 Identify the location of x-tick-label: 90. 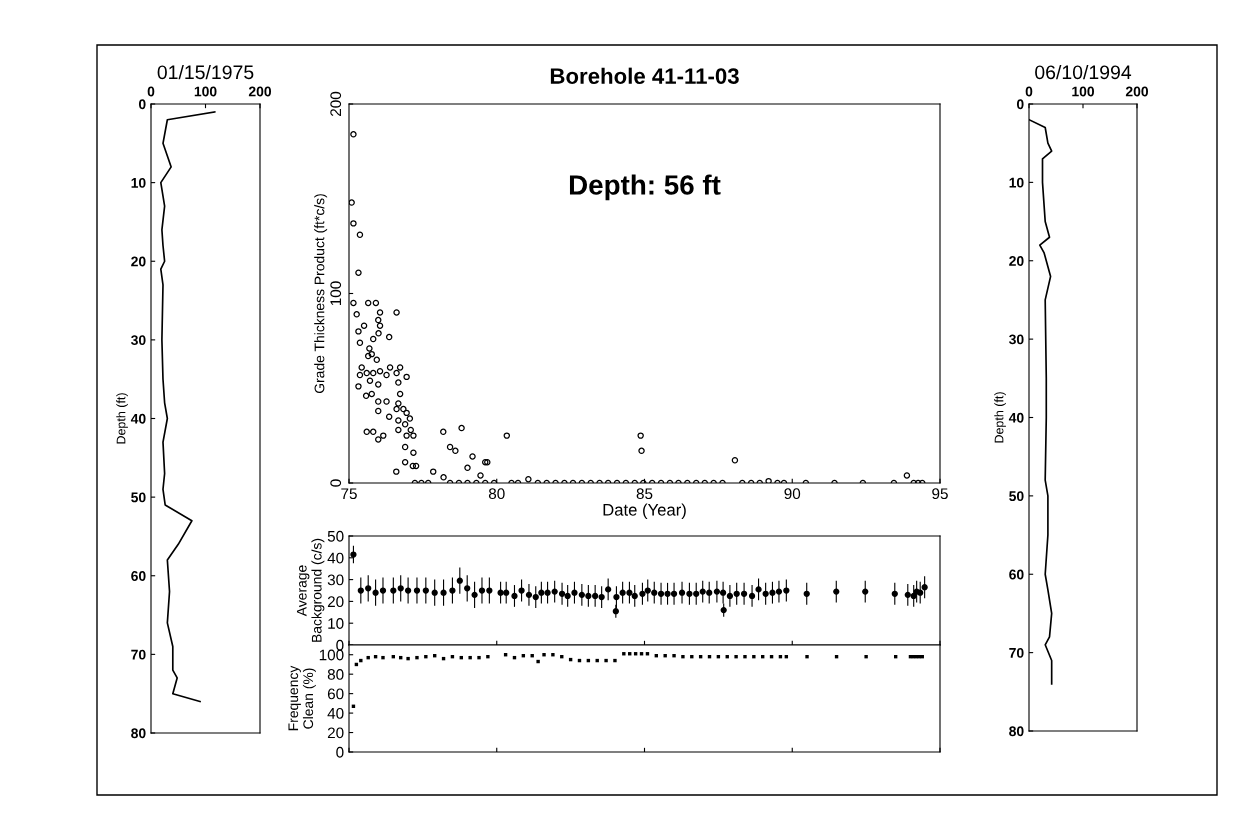
(792, 494).